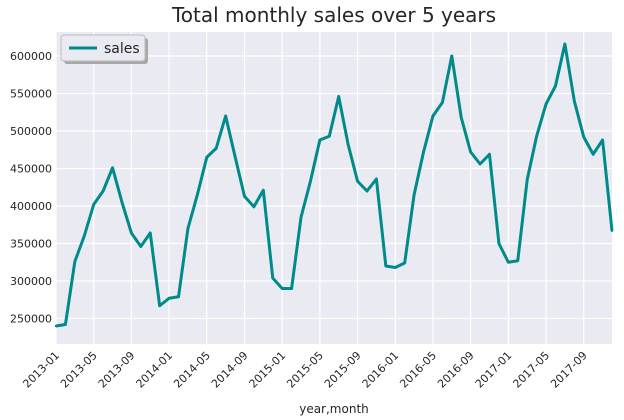 The height and width of the screenshot is (420, 624). Describe the element at coordinates (31, 94) in the screenshot. I see `y-tick-label: 550000` at that location.